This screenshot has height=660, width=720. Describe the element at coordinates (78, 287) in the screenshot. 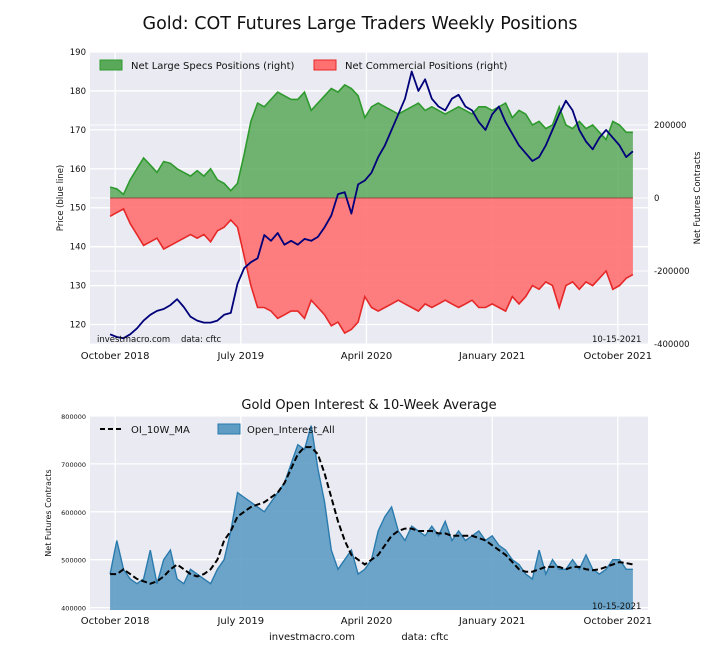

I see `top-left-tick-label: 130` at that location.